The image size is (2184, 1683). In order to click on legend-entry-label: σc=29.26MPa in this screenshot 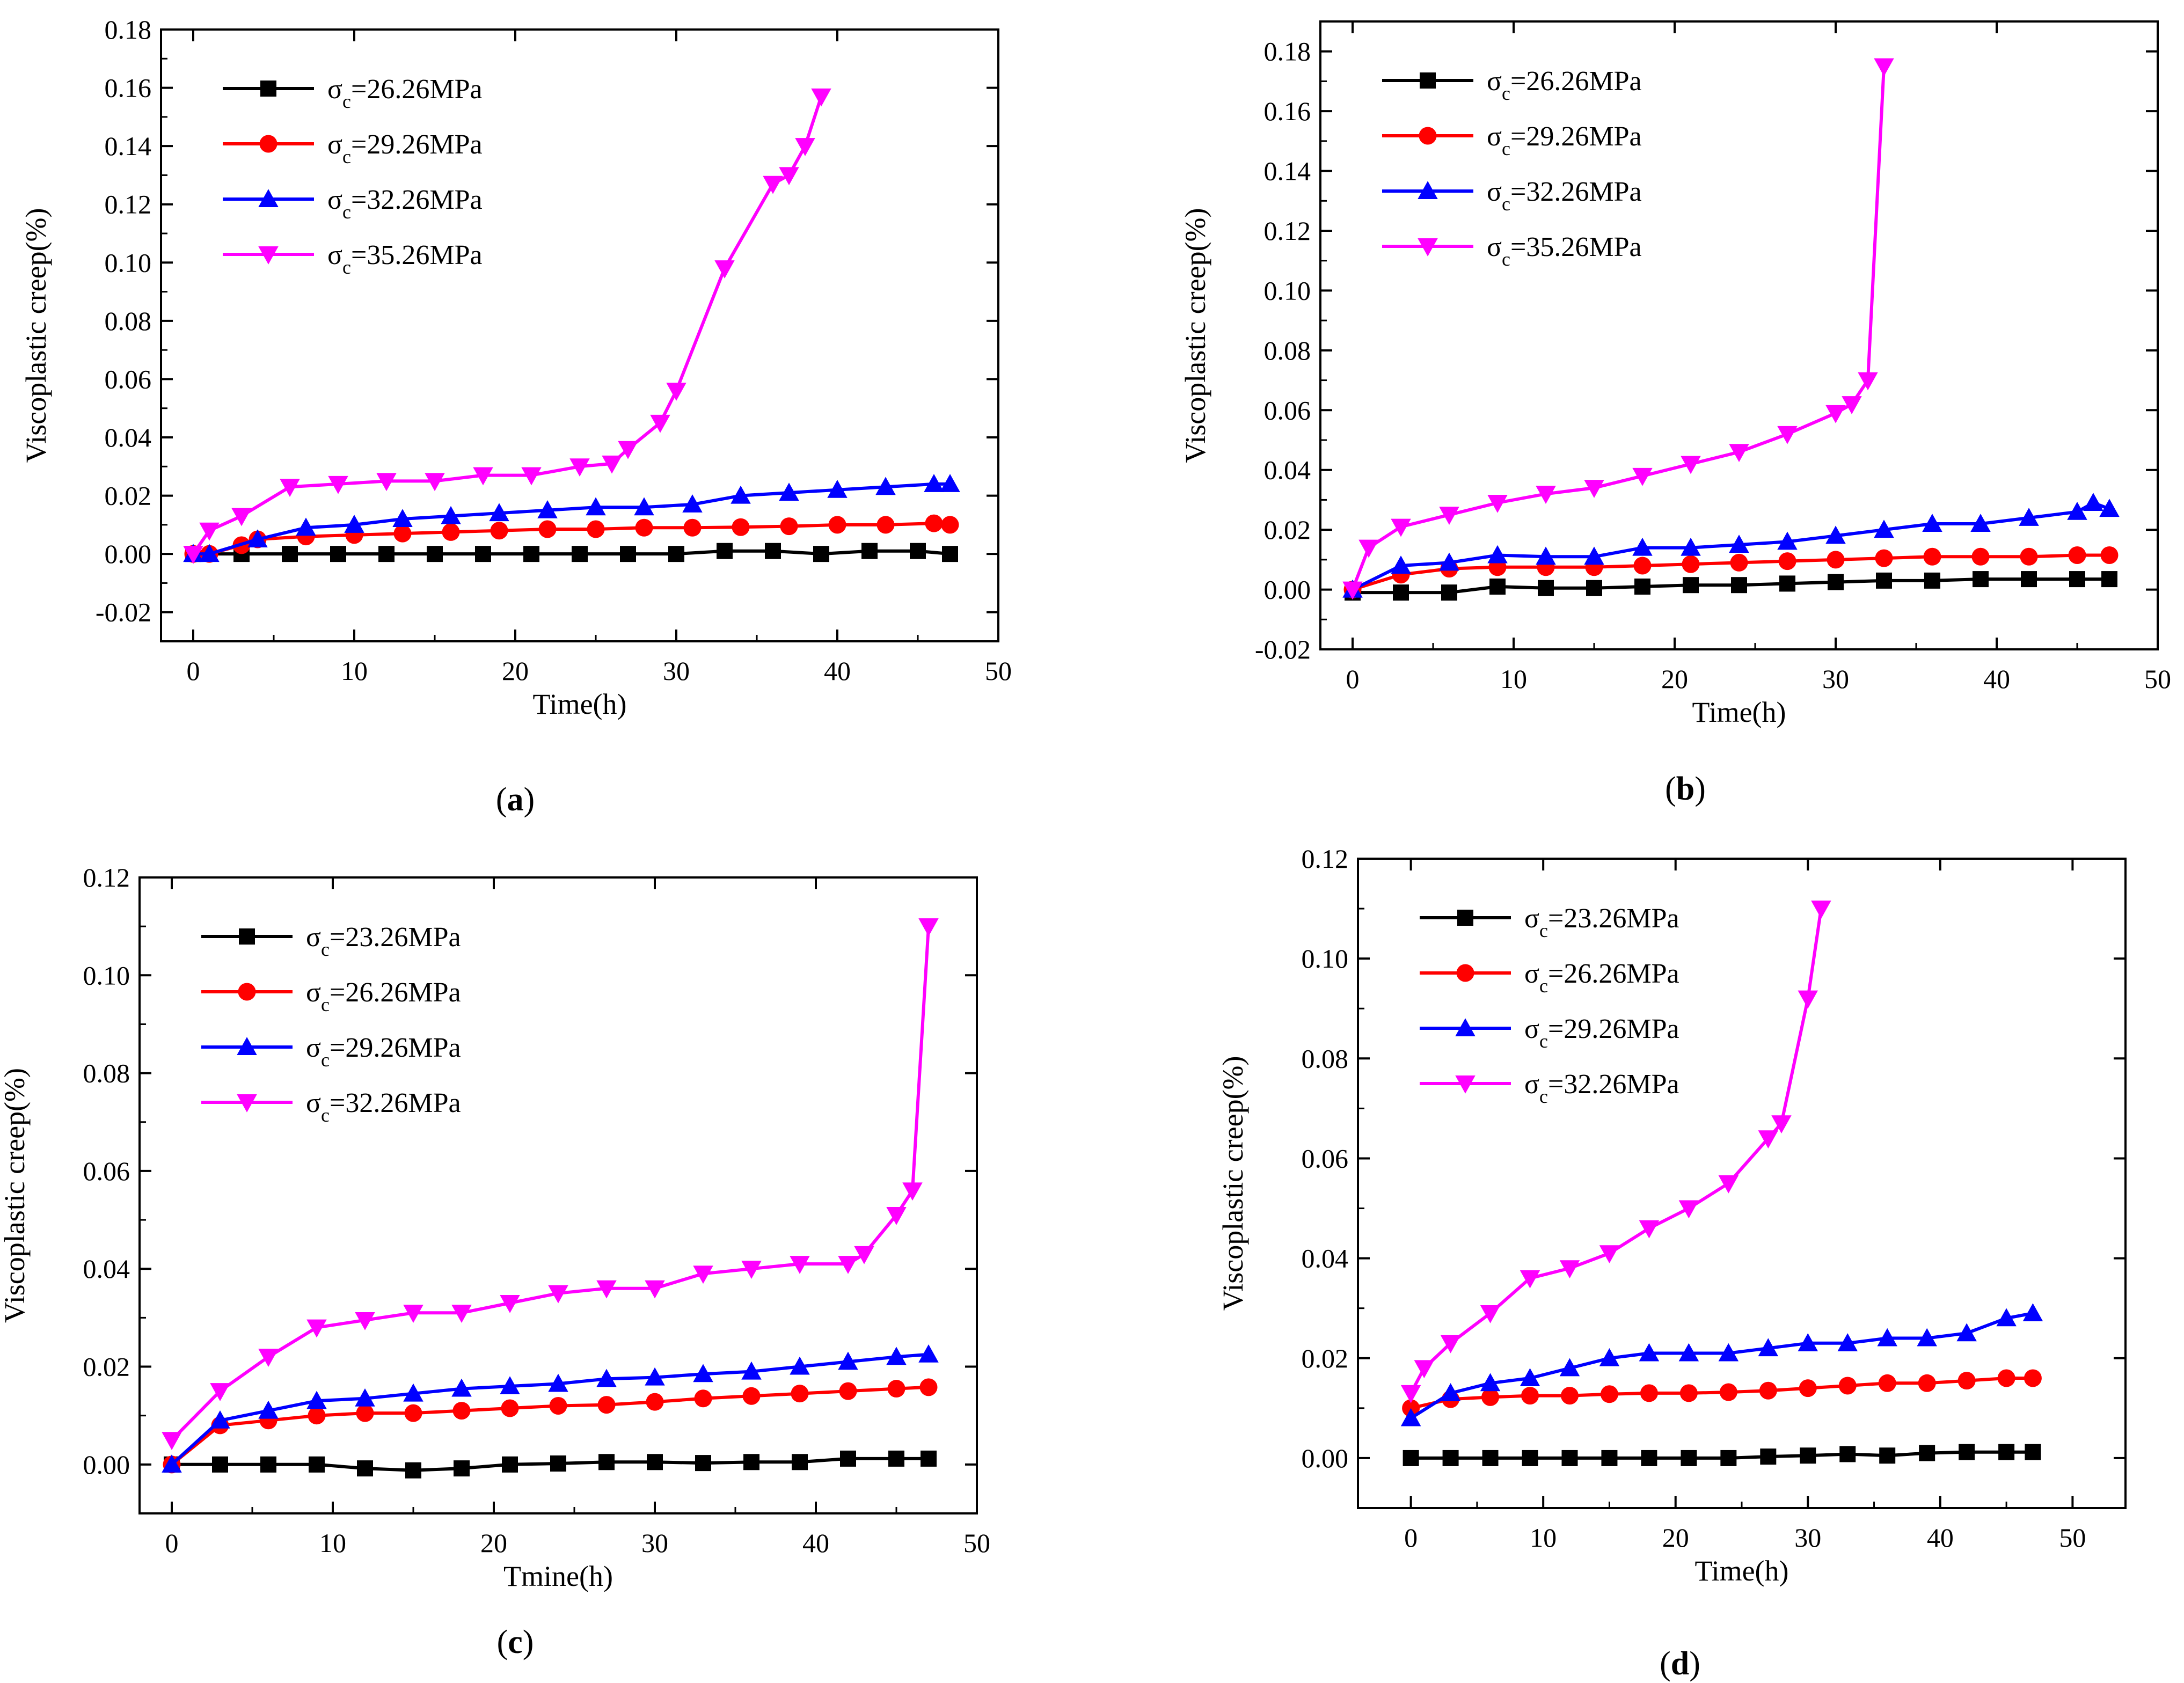, I will do `click(1564, 140)`.